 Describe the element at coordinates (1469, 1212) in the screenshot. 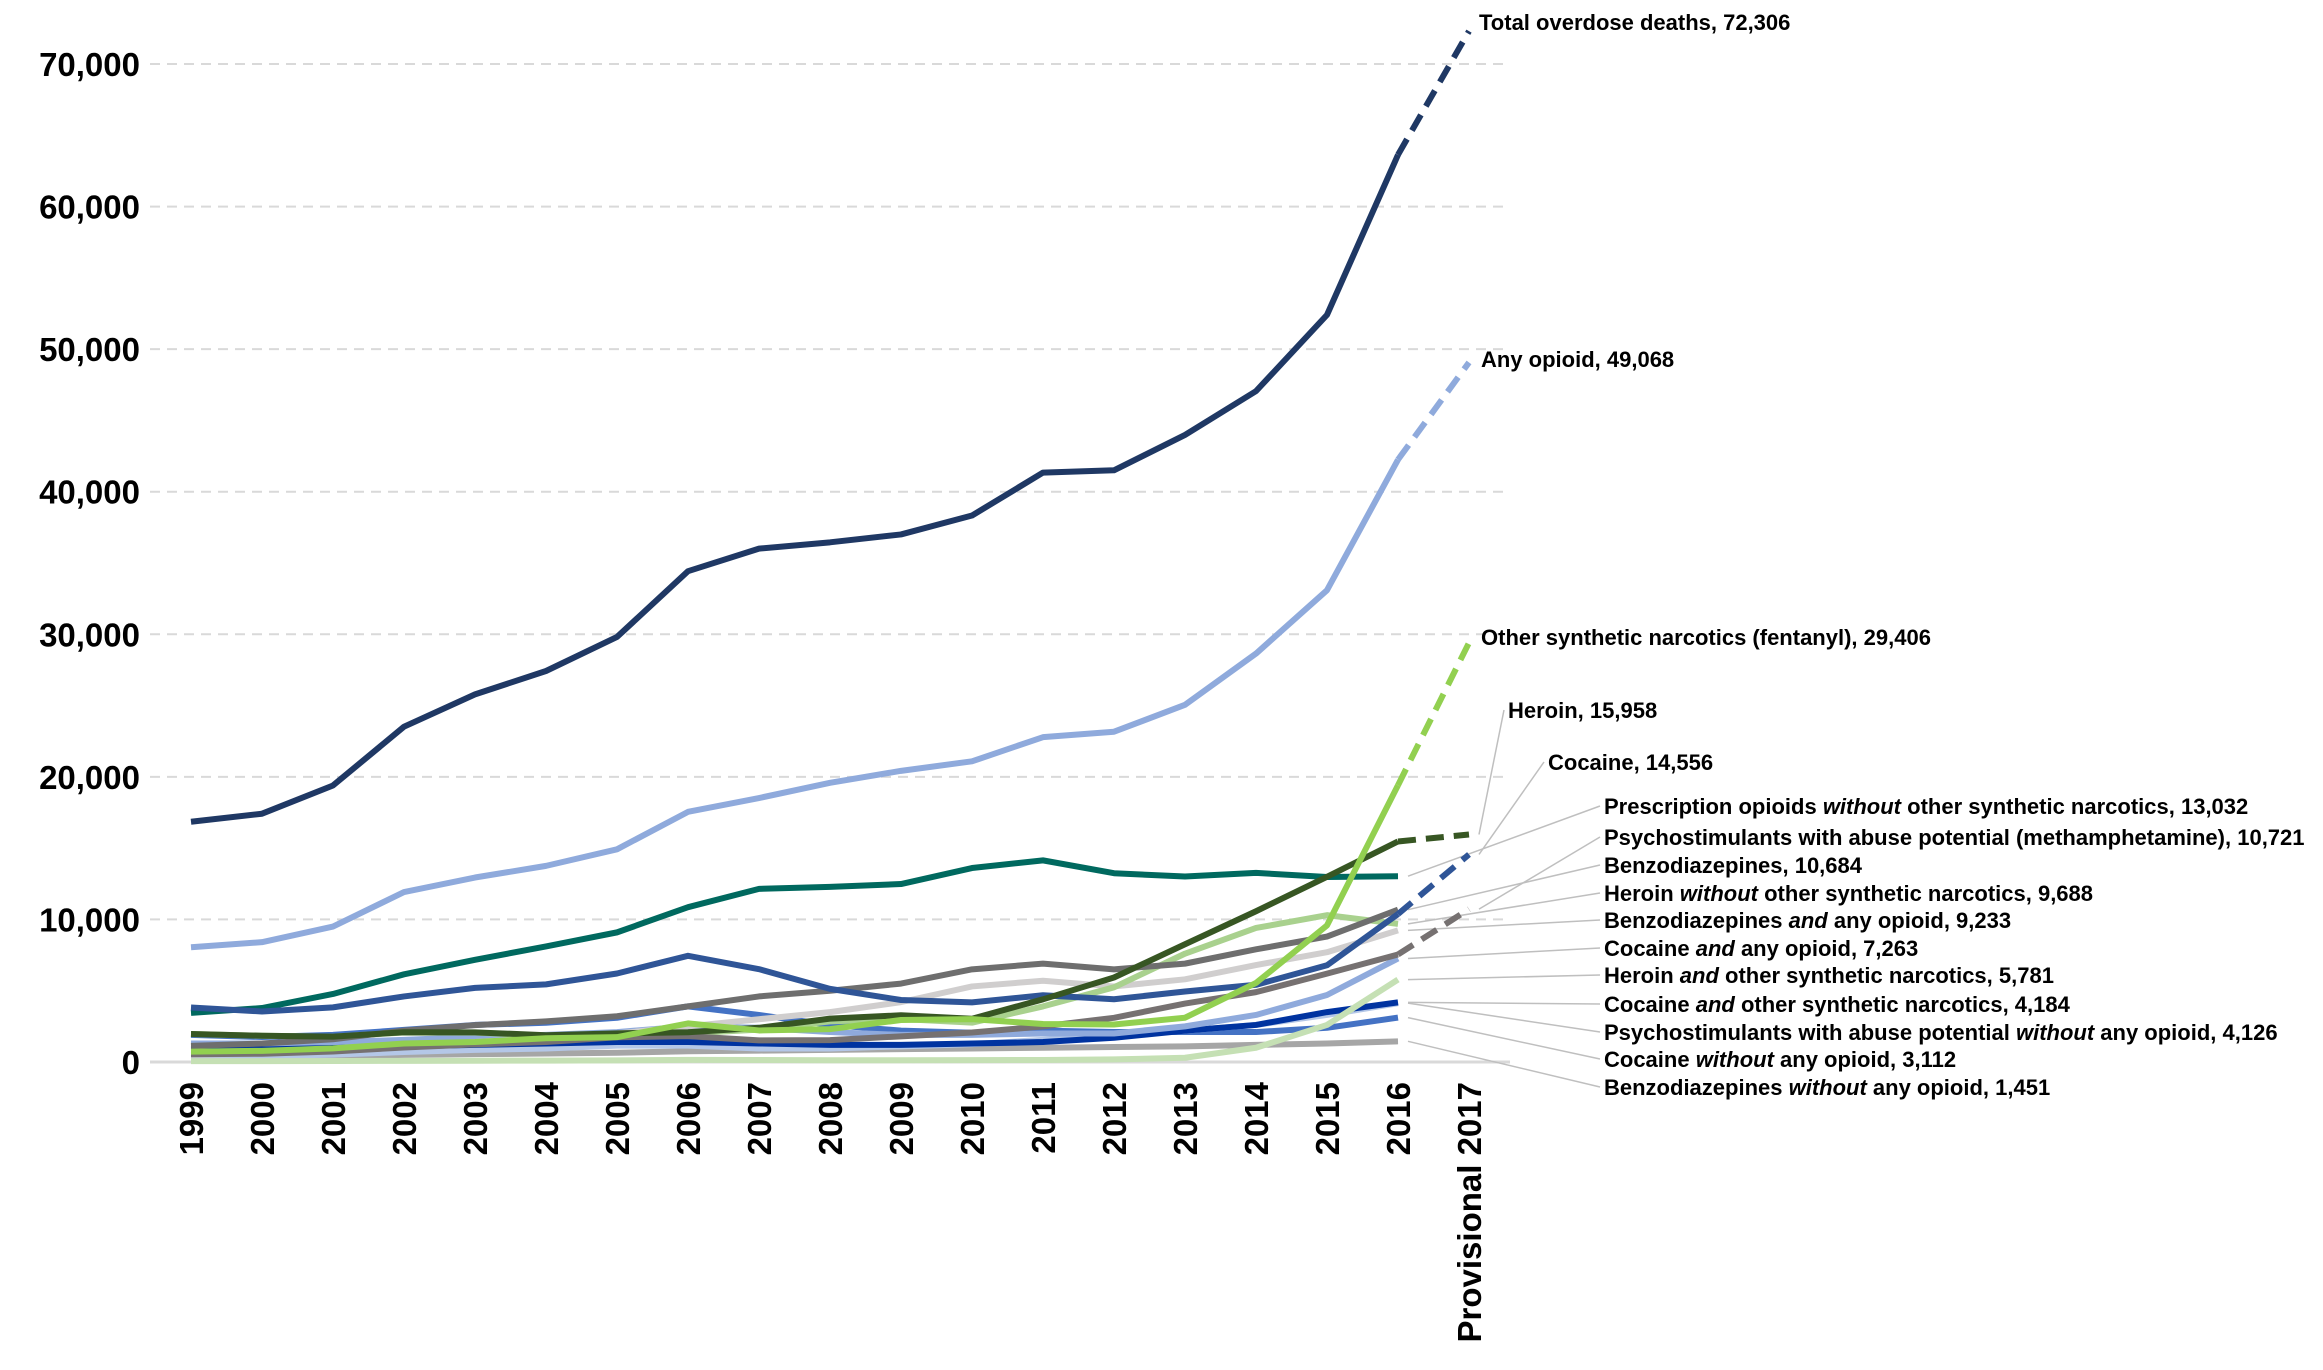

I see `x-tick-label: Provisional 2017` at that location.